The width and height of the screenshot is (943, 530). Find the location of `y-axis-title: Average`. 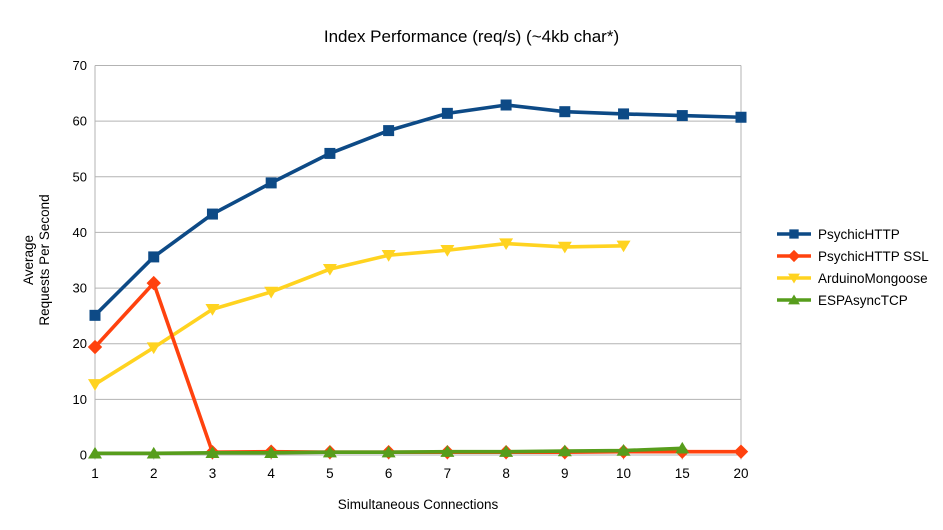

y-axis-title: Average is located at coordinates (28, 260).